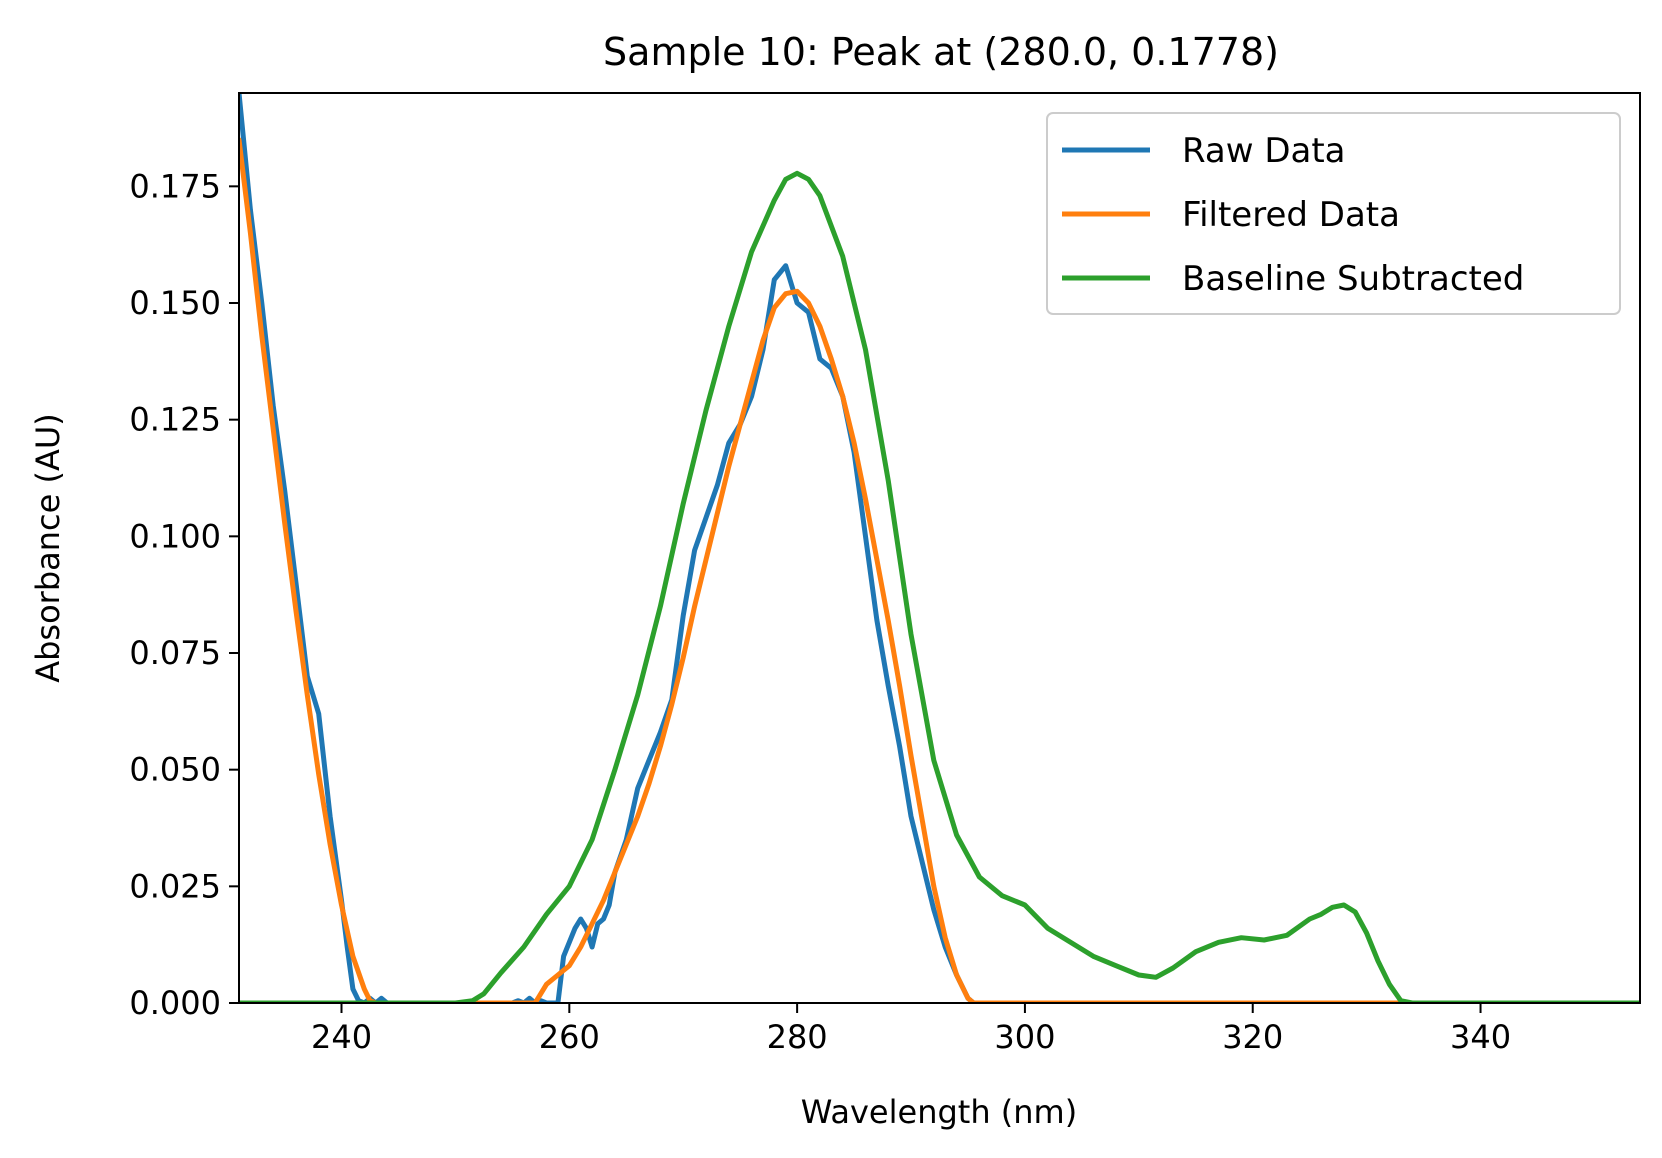 This screenshot has height=1158, width=1662. I want to click on legend-box, so click(1333, 213).